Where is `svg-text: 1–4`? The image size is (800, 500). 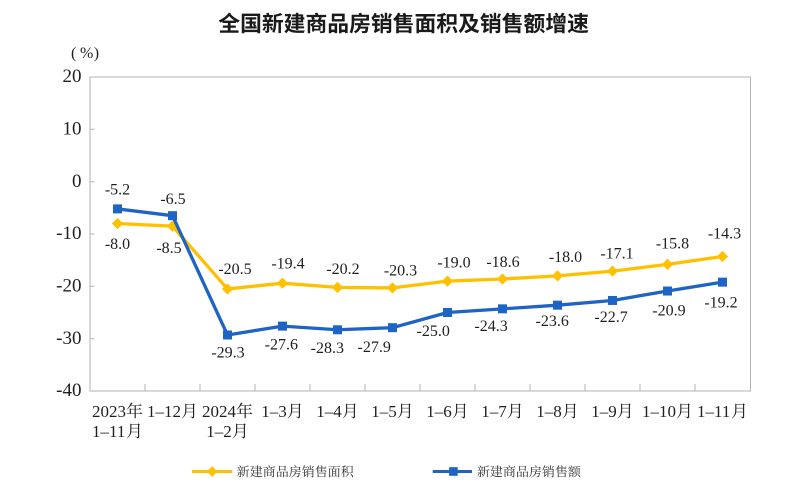 svg-text: 1–4 is located at coordinates (329, 411).